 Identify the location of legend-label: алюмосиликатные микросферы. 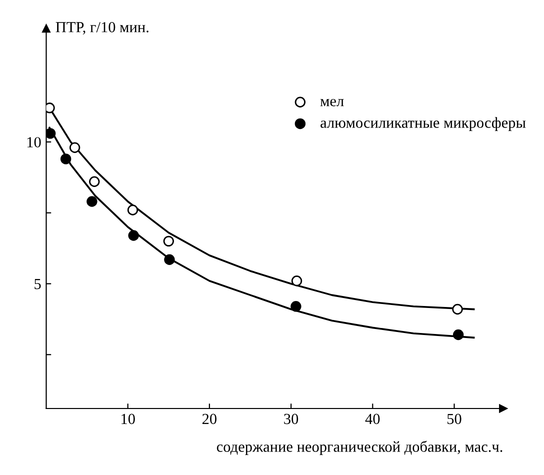
(423, 124).